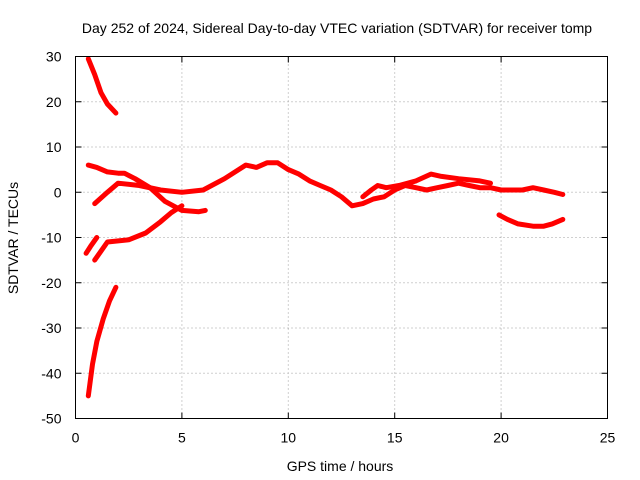  I want to click on x-tick-label: 0, so click(76, 438).